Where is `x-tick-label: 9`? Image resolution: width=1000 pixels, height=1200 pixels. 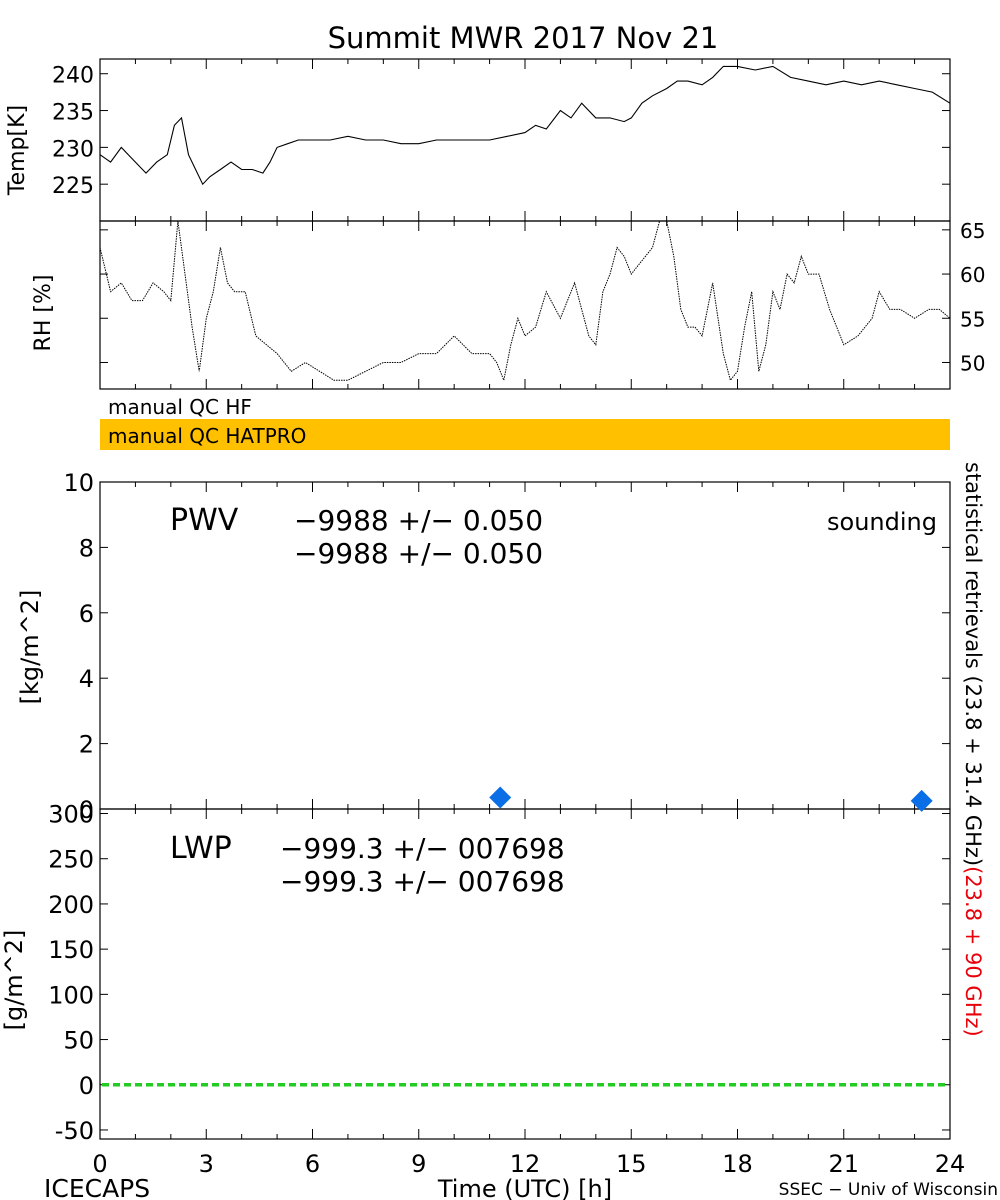
x-tick-label: 9 is located at coordinates (418, 1164).